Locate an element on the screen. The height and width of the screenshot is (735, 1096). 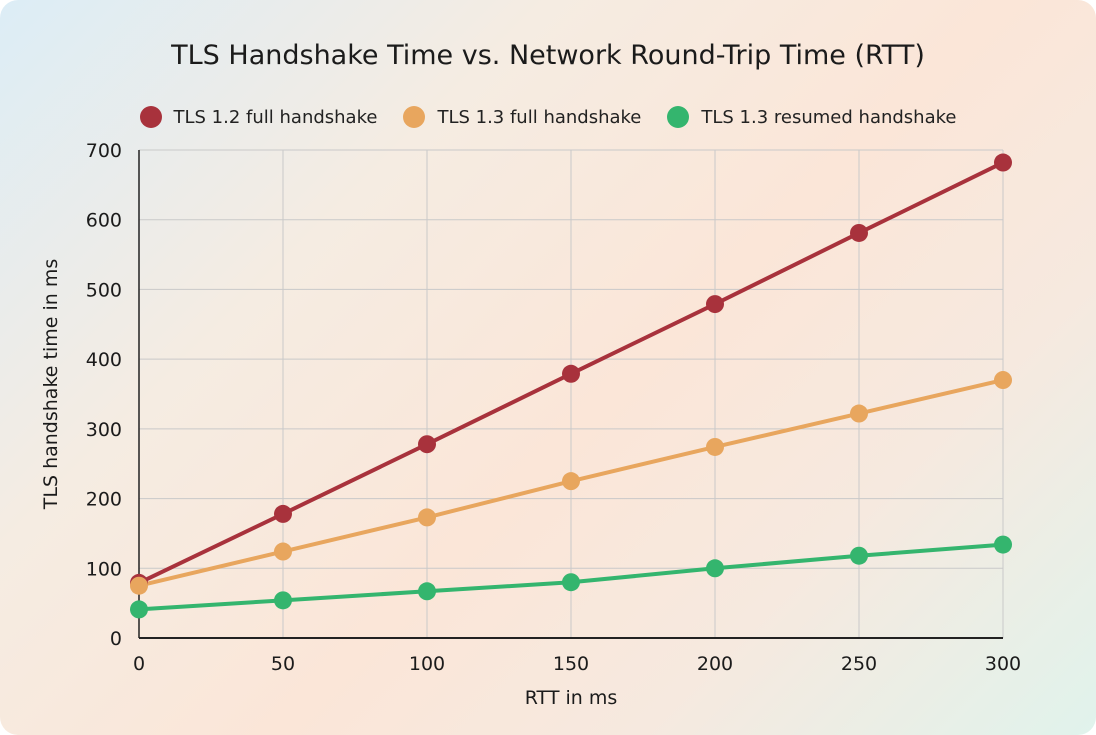
x-tick-label: 200 is located at coordinates (715, 664).